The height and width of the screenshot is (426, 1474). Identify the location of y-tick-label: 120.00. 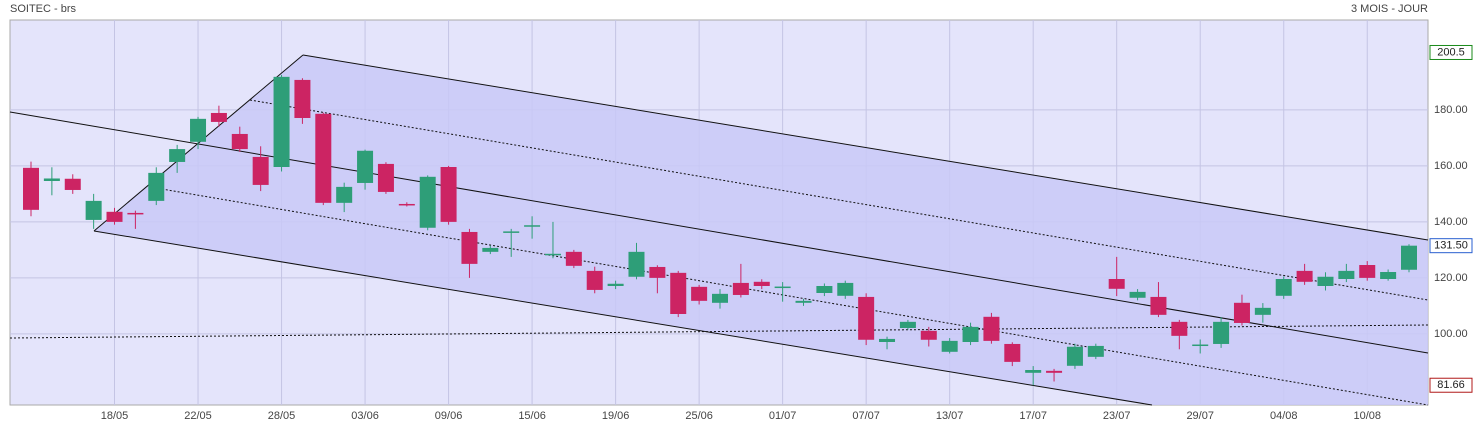
(1451, 278).